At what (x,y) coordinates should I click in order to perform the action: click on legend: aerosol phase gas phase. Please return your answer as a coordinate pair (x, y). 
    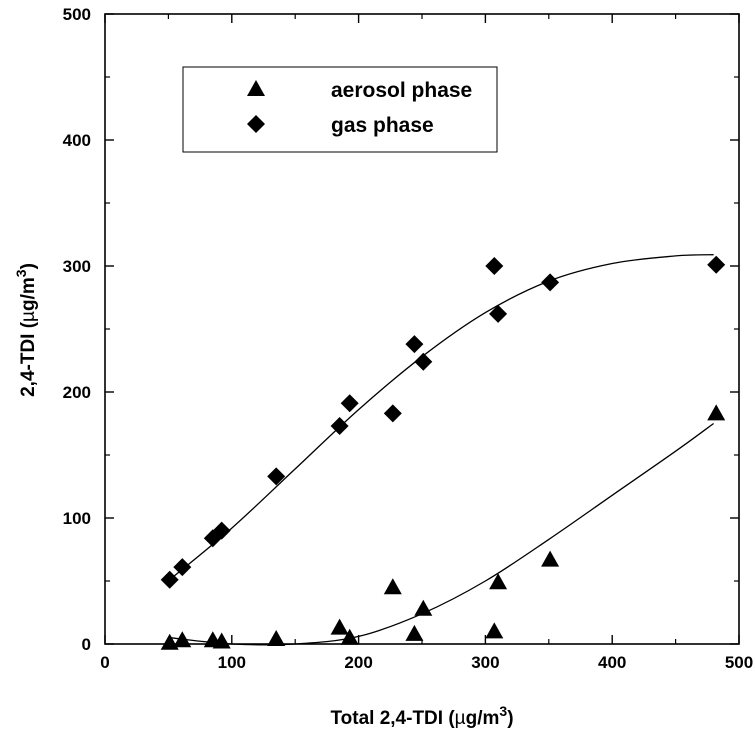
    Looking at the image, I should click on (340, 109).